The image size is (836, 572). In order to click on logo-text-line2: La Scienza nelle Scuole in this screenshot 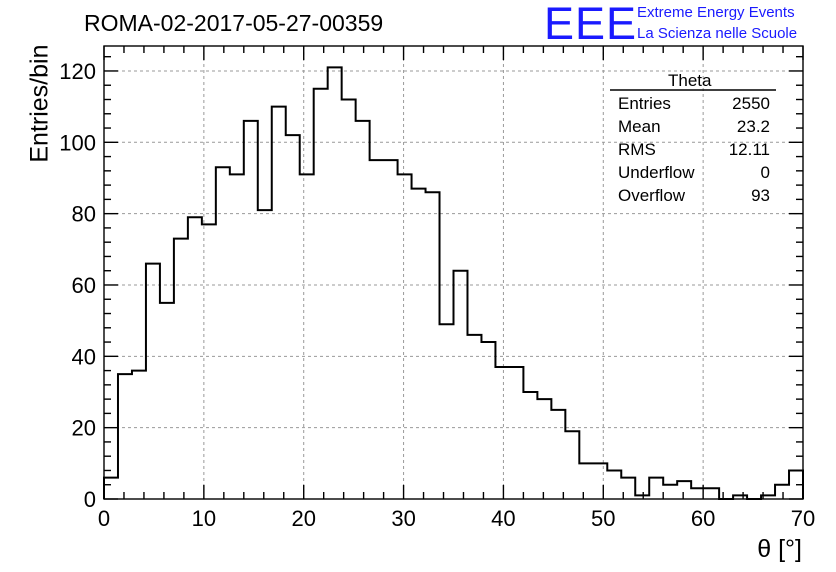, I will do `click(717, 33)`.